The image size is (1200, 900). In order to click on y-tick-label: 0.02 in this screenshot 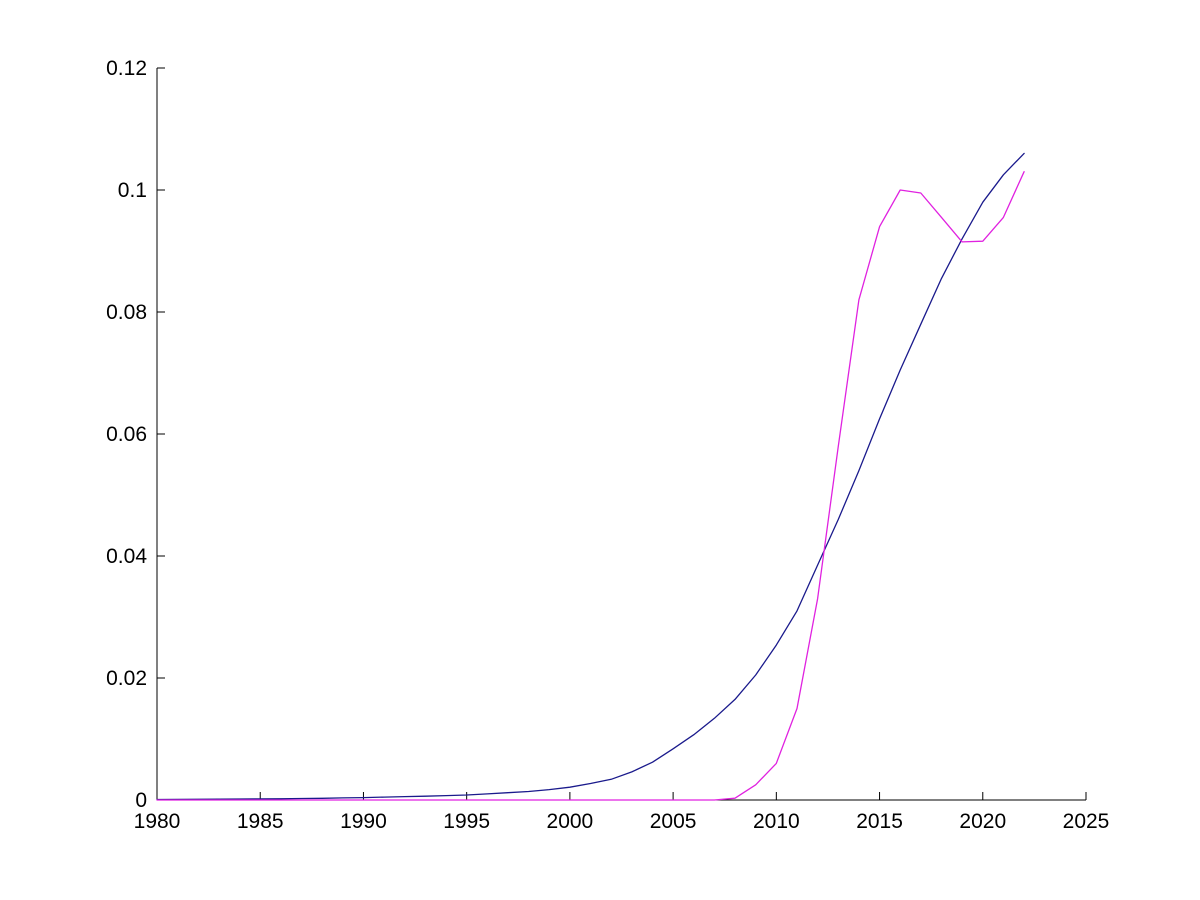, I will do `click(126, 678)`.